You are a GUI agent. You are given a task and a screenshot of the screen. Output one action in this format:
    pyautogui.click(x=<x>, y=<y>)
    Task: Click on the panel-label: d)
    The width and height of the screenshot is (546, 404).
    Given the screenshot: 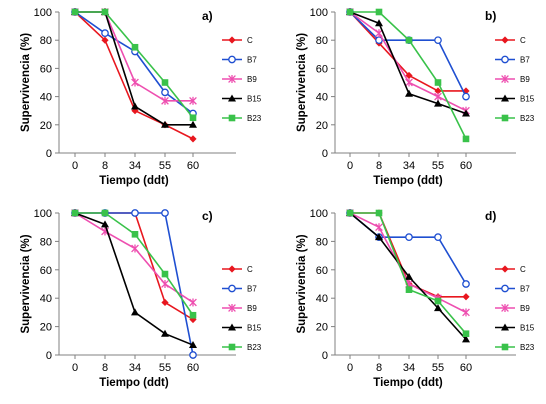 What is the action you would take?
    pyautogui.click(x=490, y=216)
    